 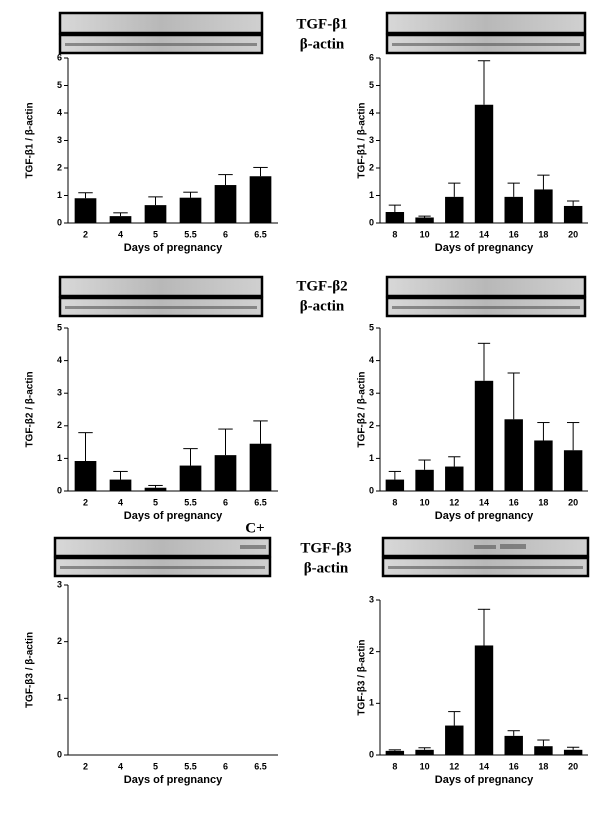 I want to click on y-tick-label: 6, so click(x=371, y=57).